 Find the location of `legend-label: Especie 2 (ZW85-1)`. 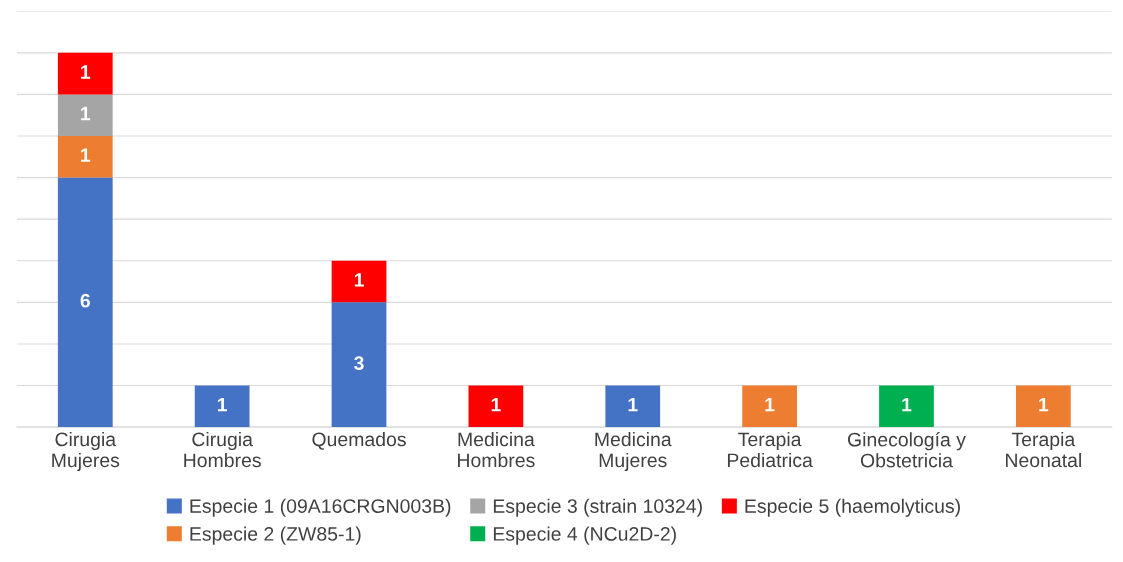

legend-label: Especie 2 (ZW85-1) is located at coordinates (275, 535).